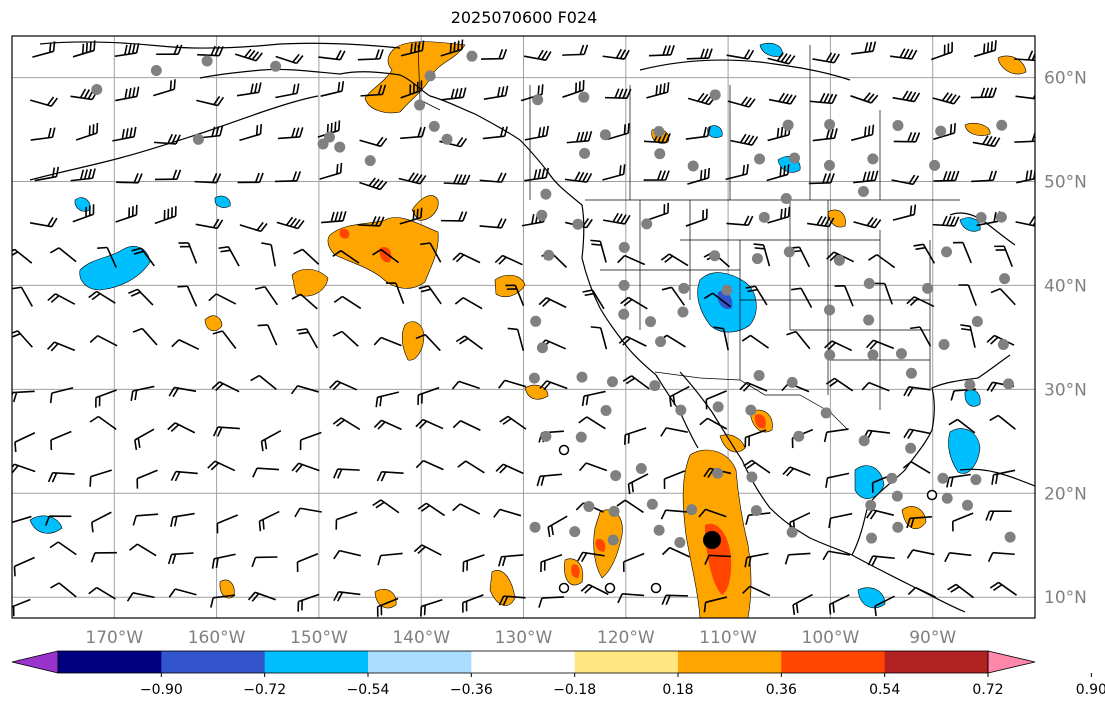  I want to click on coastline-us-west, so click(602, 273).